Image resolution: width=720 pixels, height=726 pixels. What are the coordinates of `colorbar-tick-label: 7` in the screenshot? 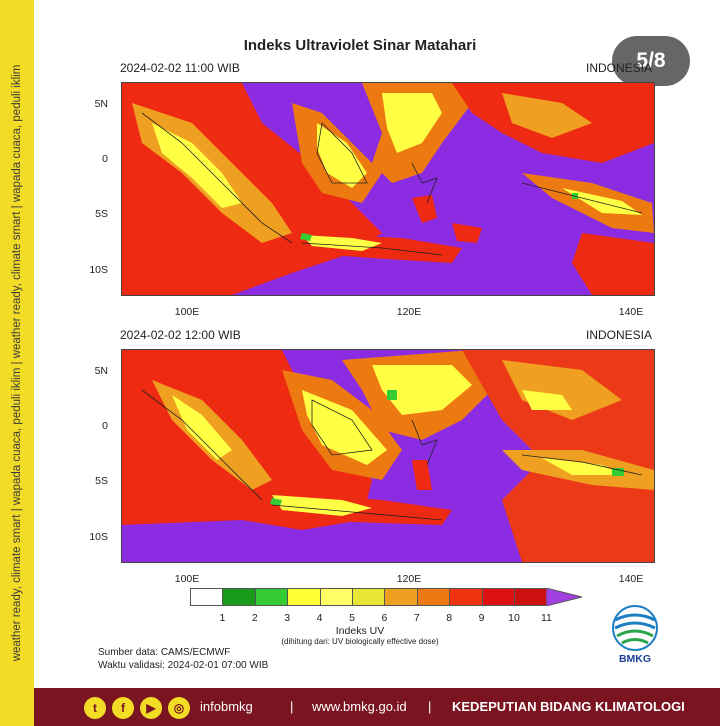 It's located at (416, 618).